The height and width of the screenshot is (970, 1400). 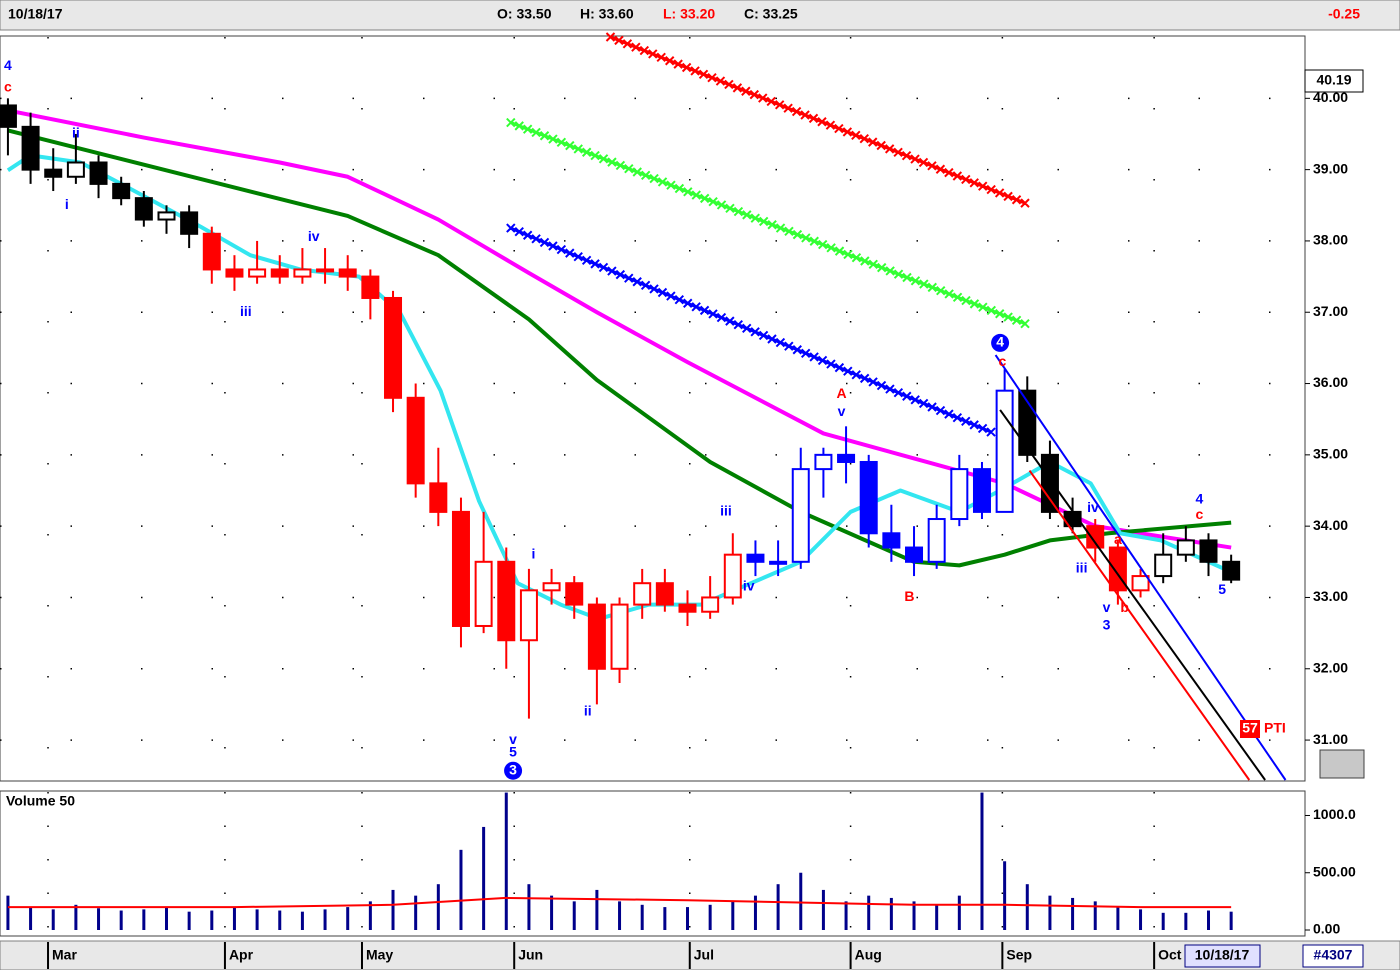 I want to click on count-box, so click(x=1333, y=956).